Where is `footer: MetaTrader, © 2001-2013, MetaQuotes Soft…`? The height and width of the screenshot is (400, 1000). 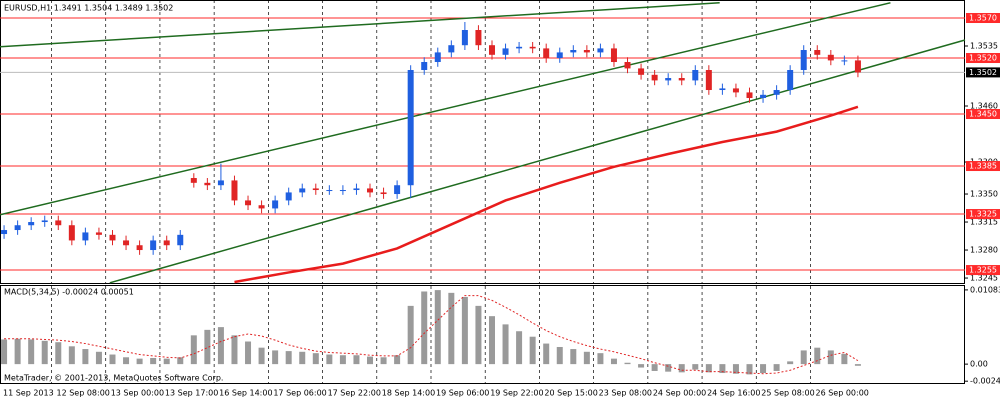 footer: MetaTrader, © 2001-2013, MetaQuotes Soft… is located at coordinates (113, 378).